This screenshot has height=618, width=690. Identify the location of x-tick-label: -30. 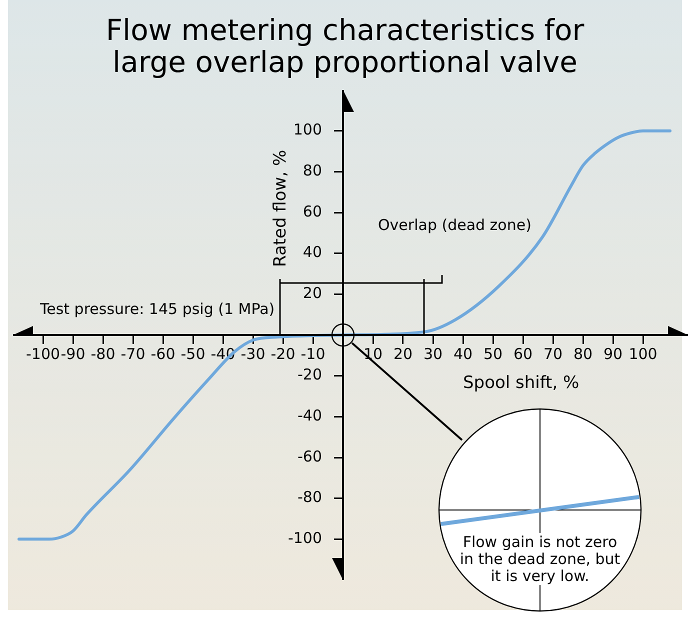
(253, 353).